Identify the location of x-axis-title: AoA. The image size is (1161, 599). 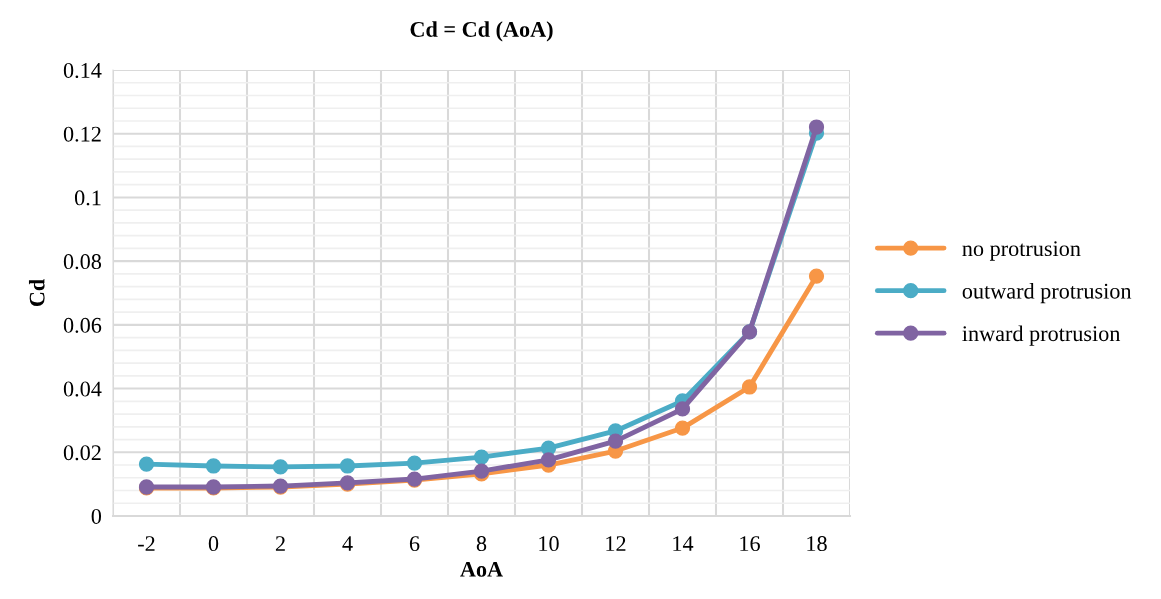
(481, 569).